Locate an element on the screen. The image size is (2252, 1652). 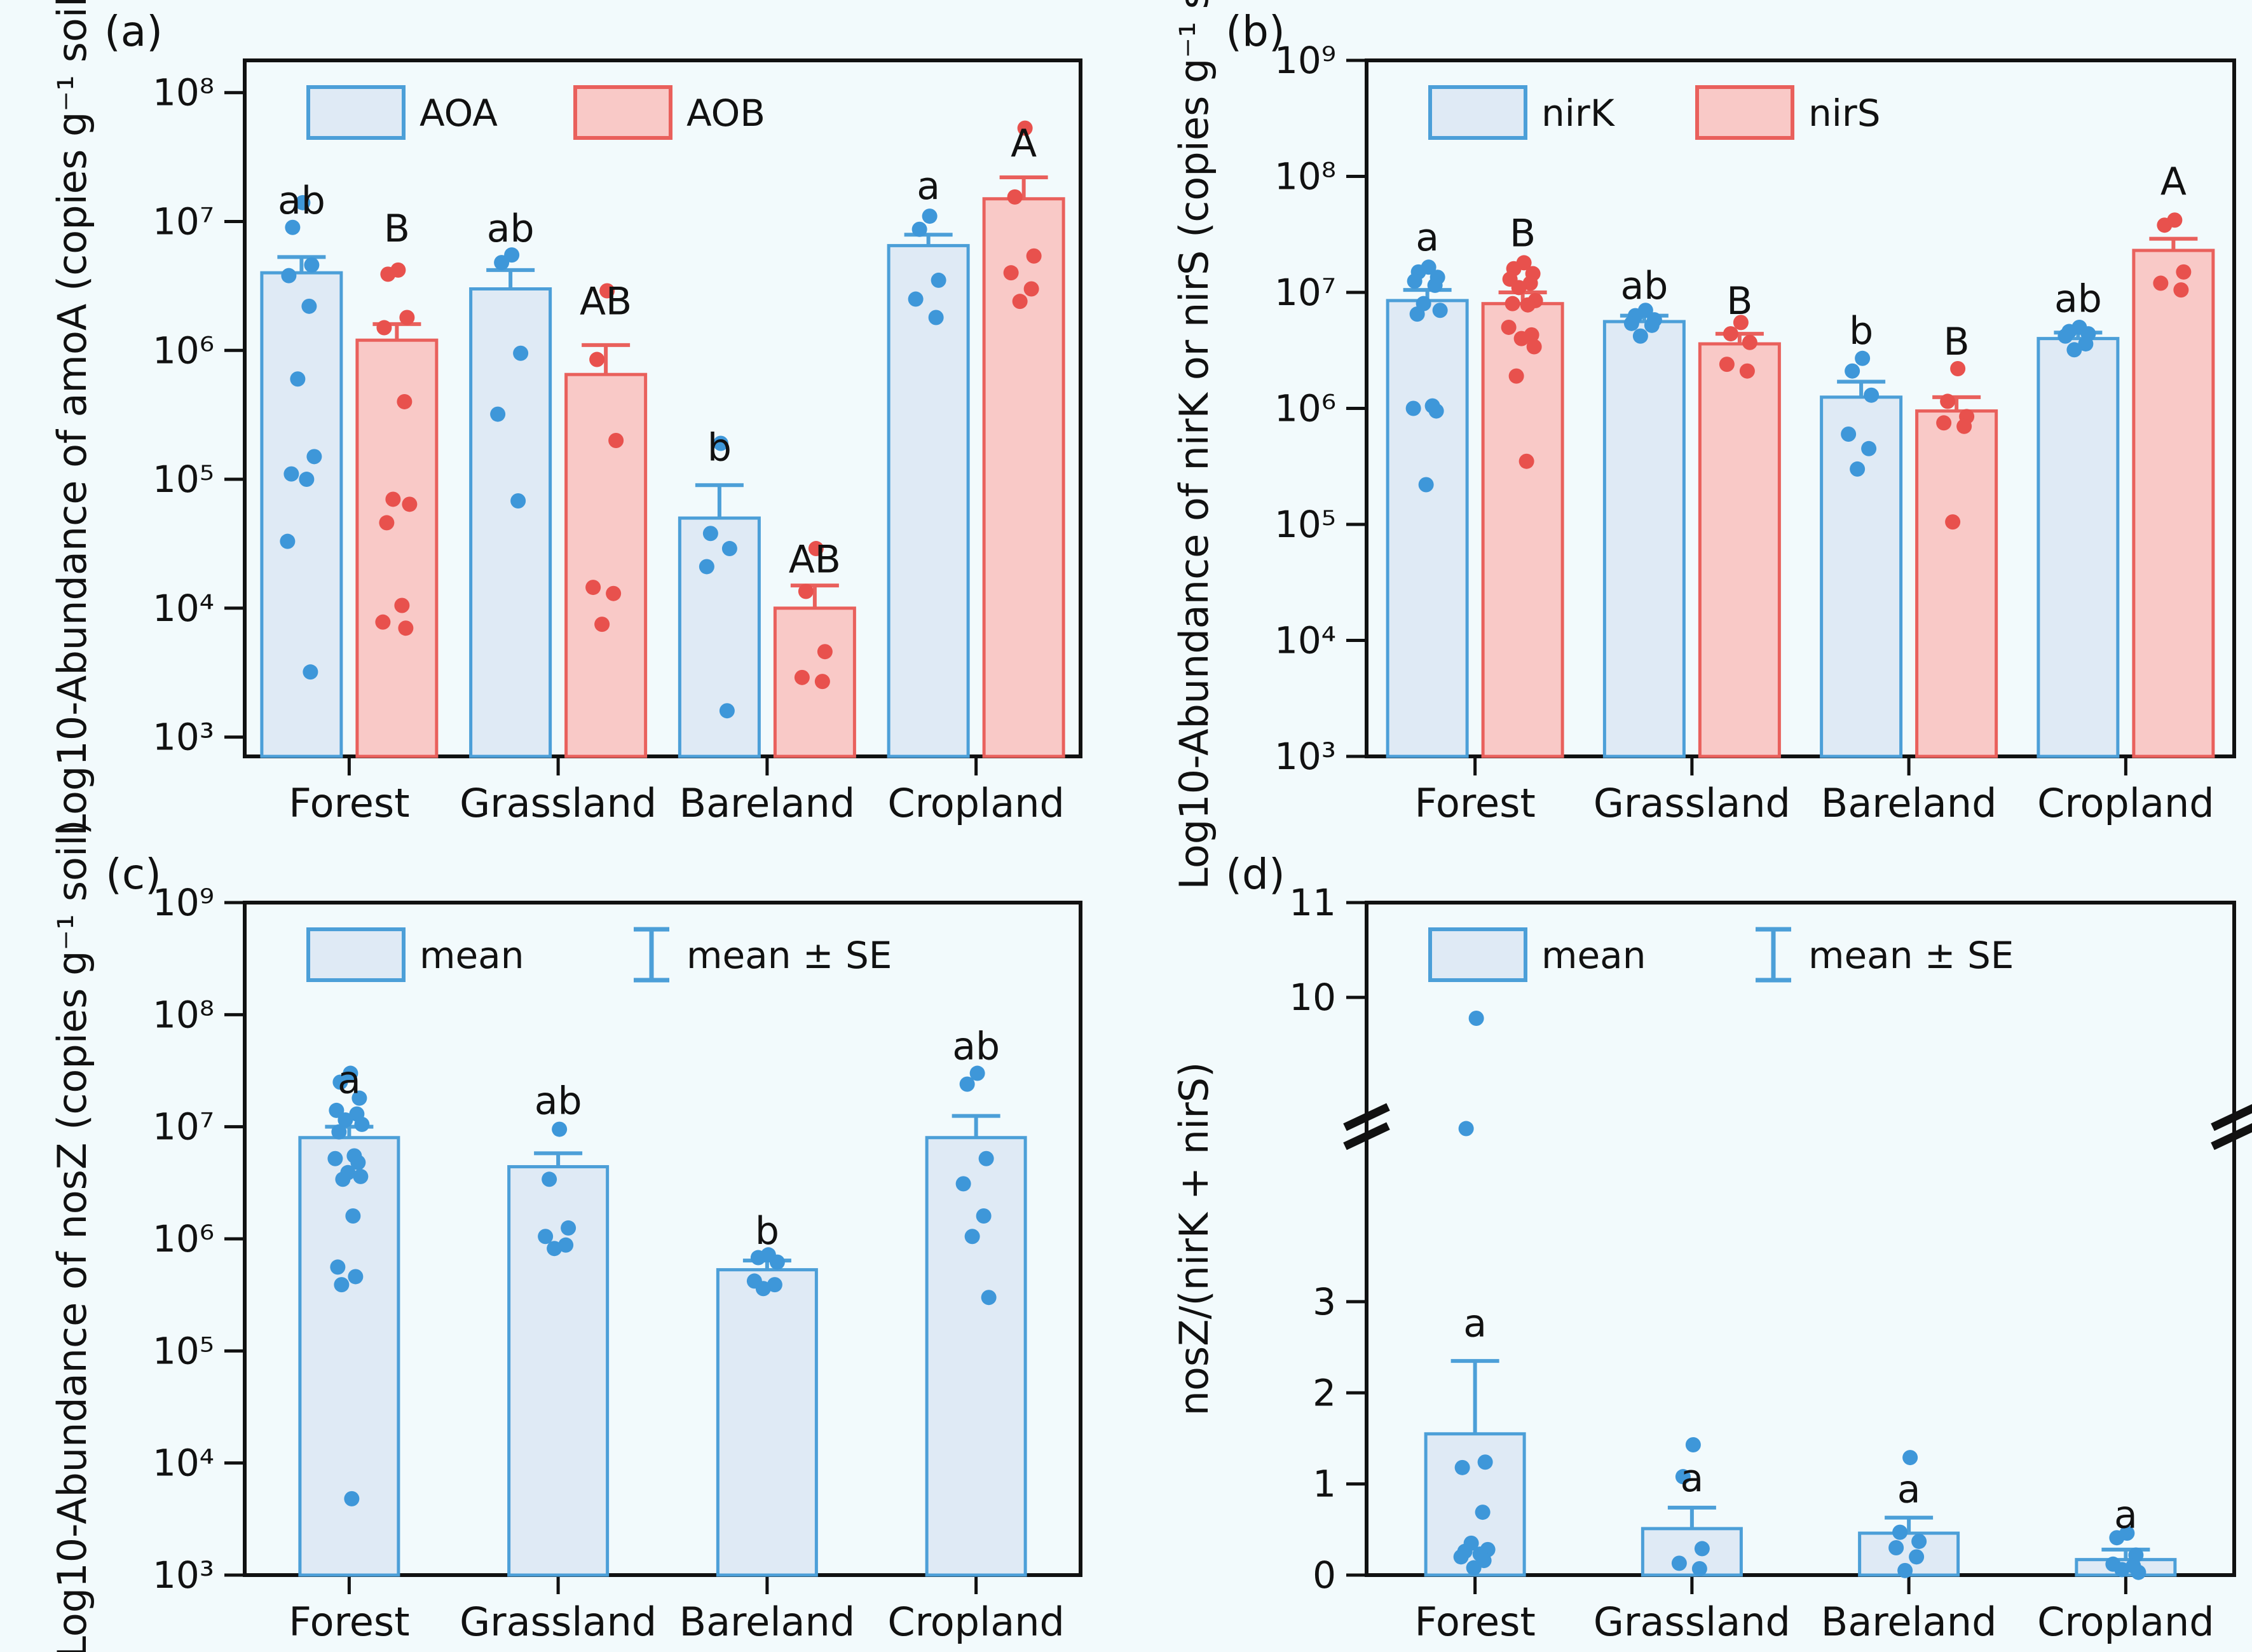
significance-letter-nirs-forest: B is located at coordinates (1523, 233).